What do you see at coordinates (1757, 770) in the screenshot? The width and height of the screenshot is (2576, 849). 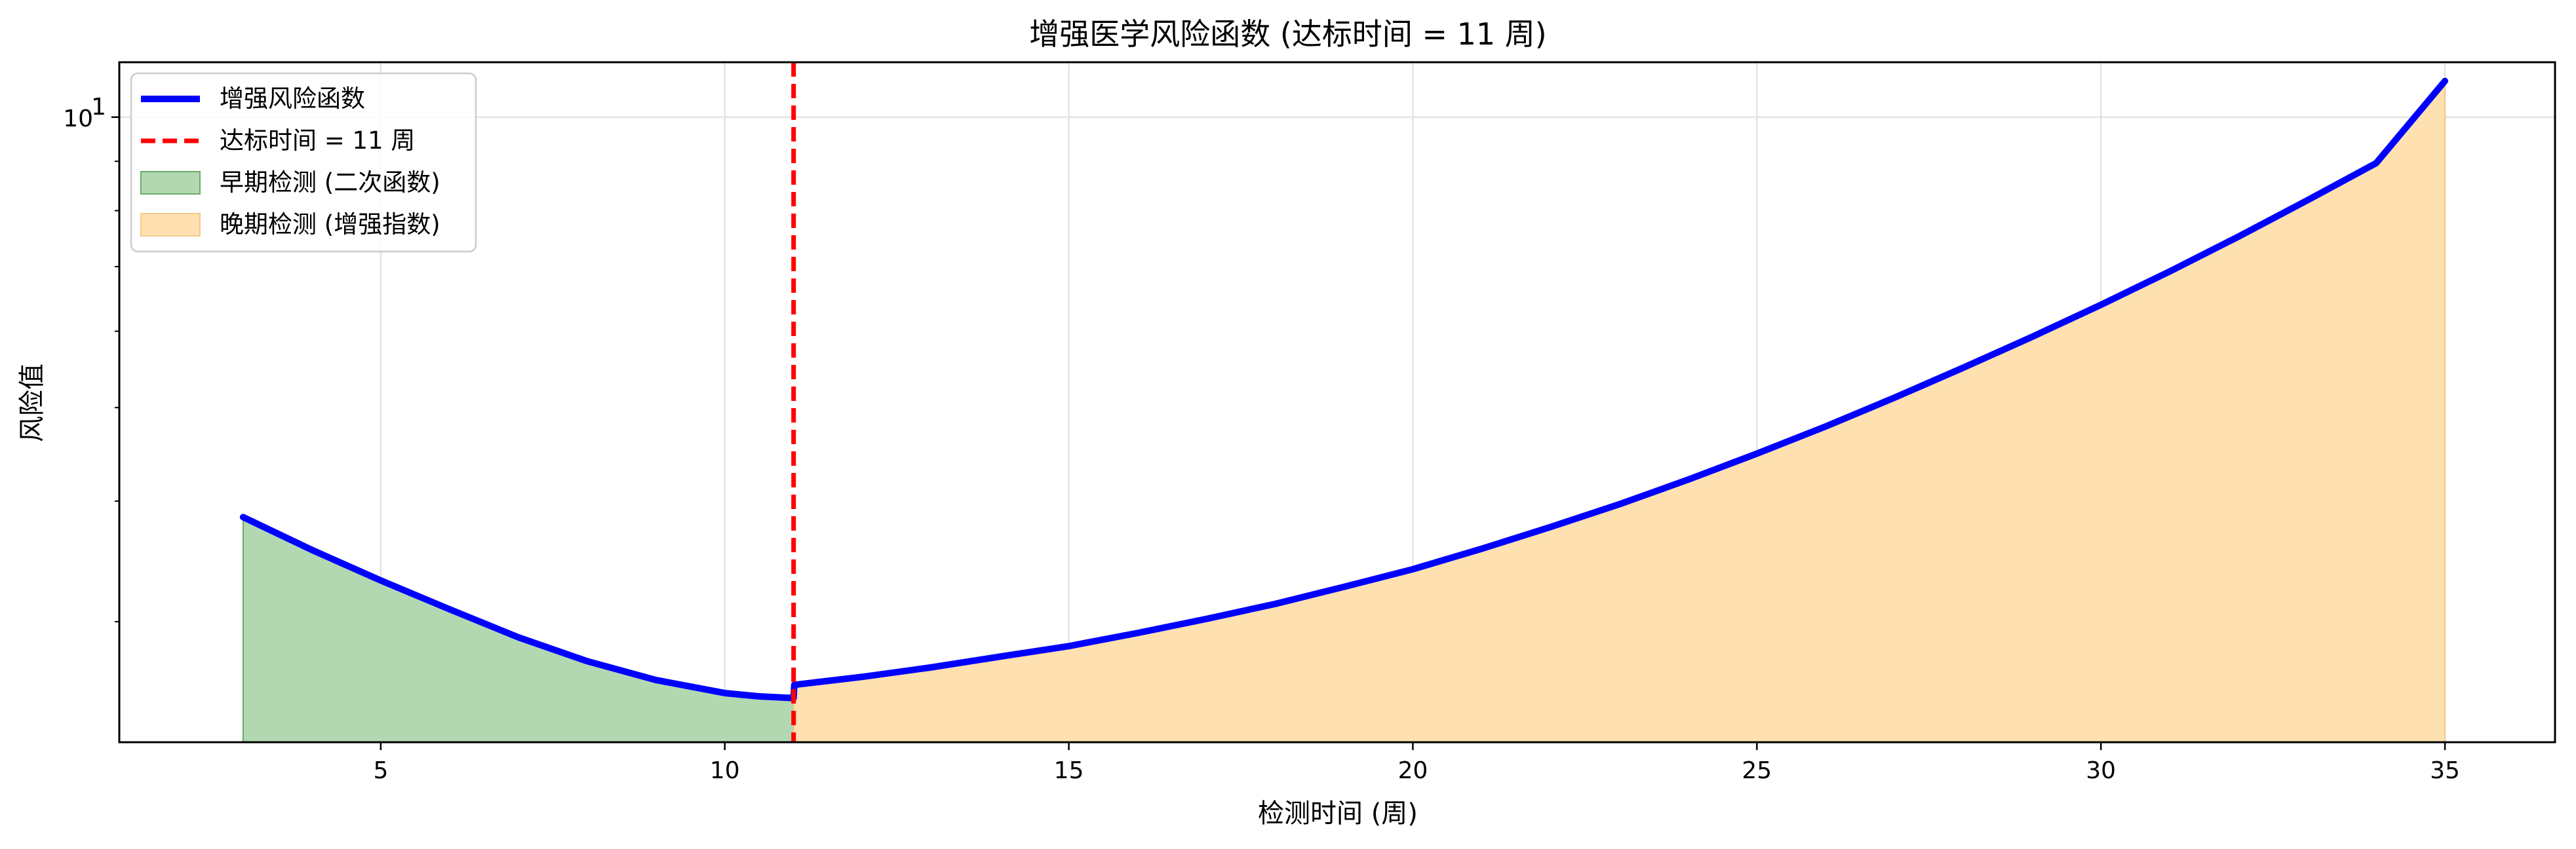 I see `x-tick-label: 25` at bounding box center [1757, 770].